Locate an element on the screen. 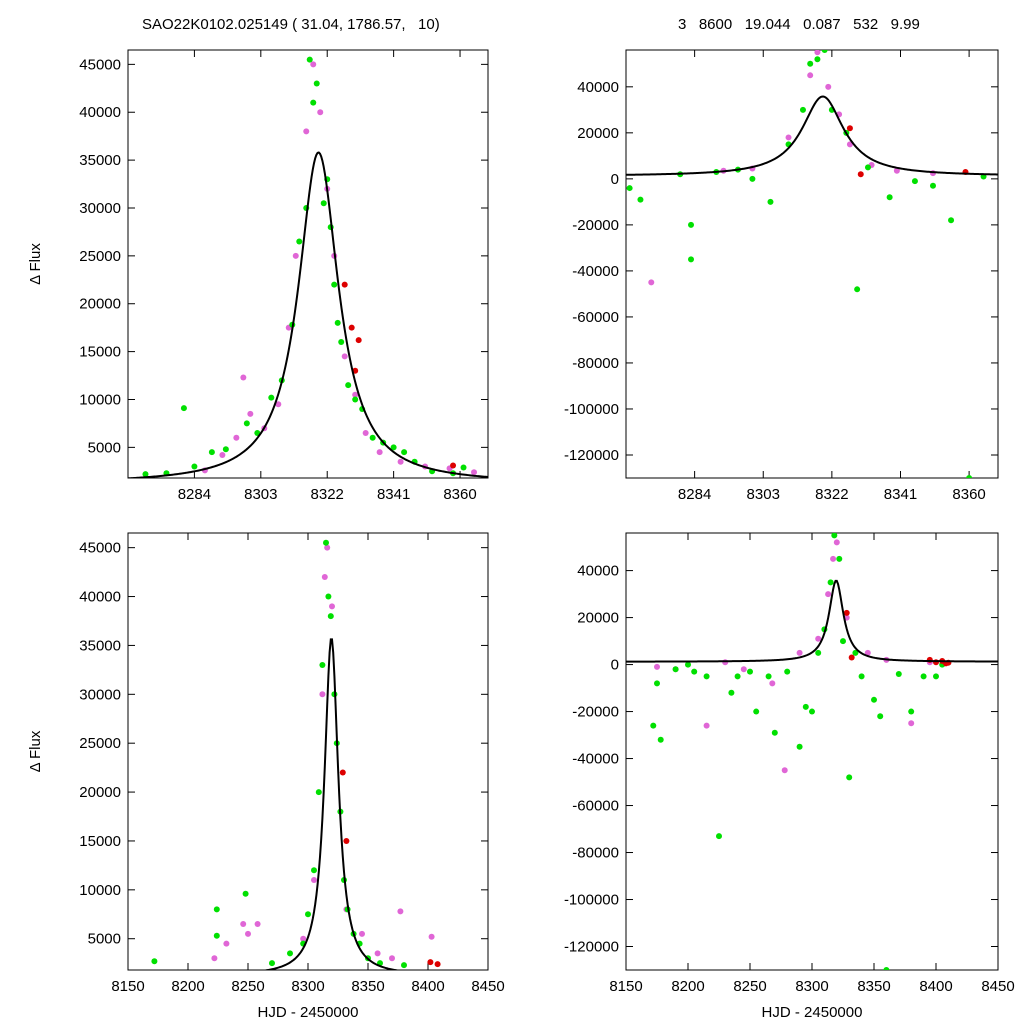 The width and height of the screenshot is (1024, 1024). y-tick-label: 45000 is located at coordinates (100, 548).